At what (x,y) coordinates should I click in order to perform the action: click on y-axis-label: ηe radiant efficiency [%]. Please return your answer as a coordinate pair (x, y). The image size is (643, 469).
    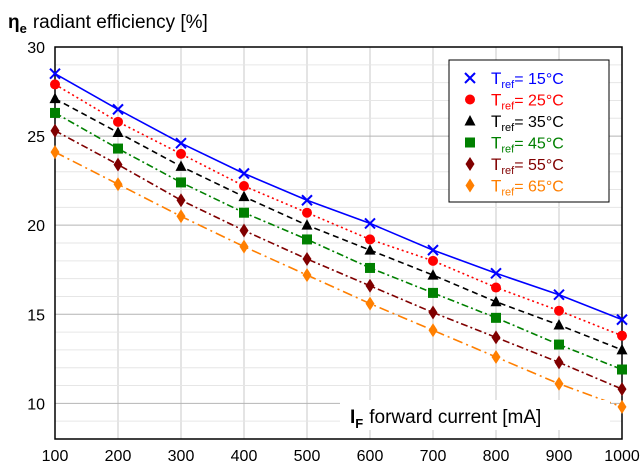
    Looking at the image, I should click on (108, 24).